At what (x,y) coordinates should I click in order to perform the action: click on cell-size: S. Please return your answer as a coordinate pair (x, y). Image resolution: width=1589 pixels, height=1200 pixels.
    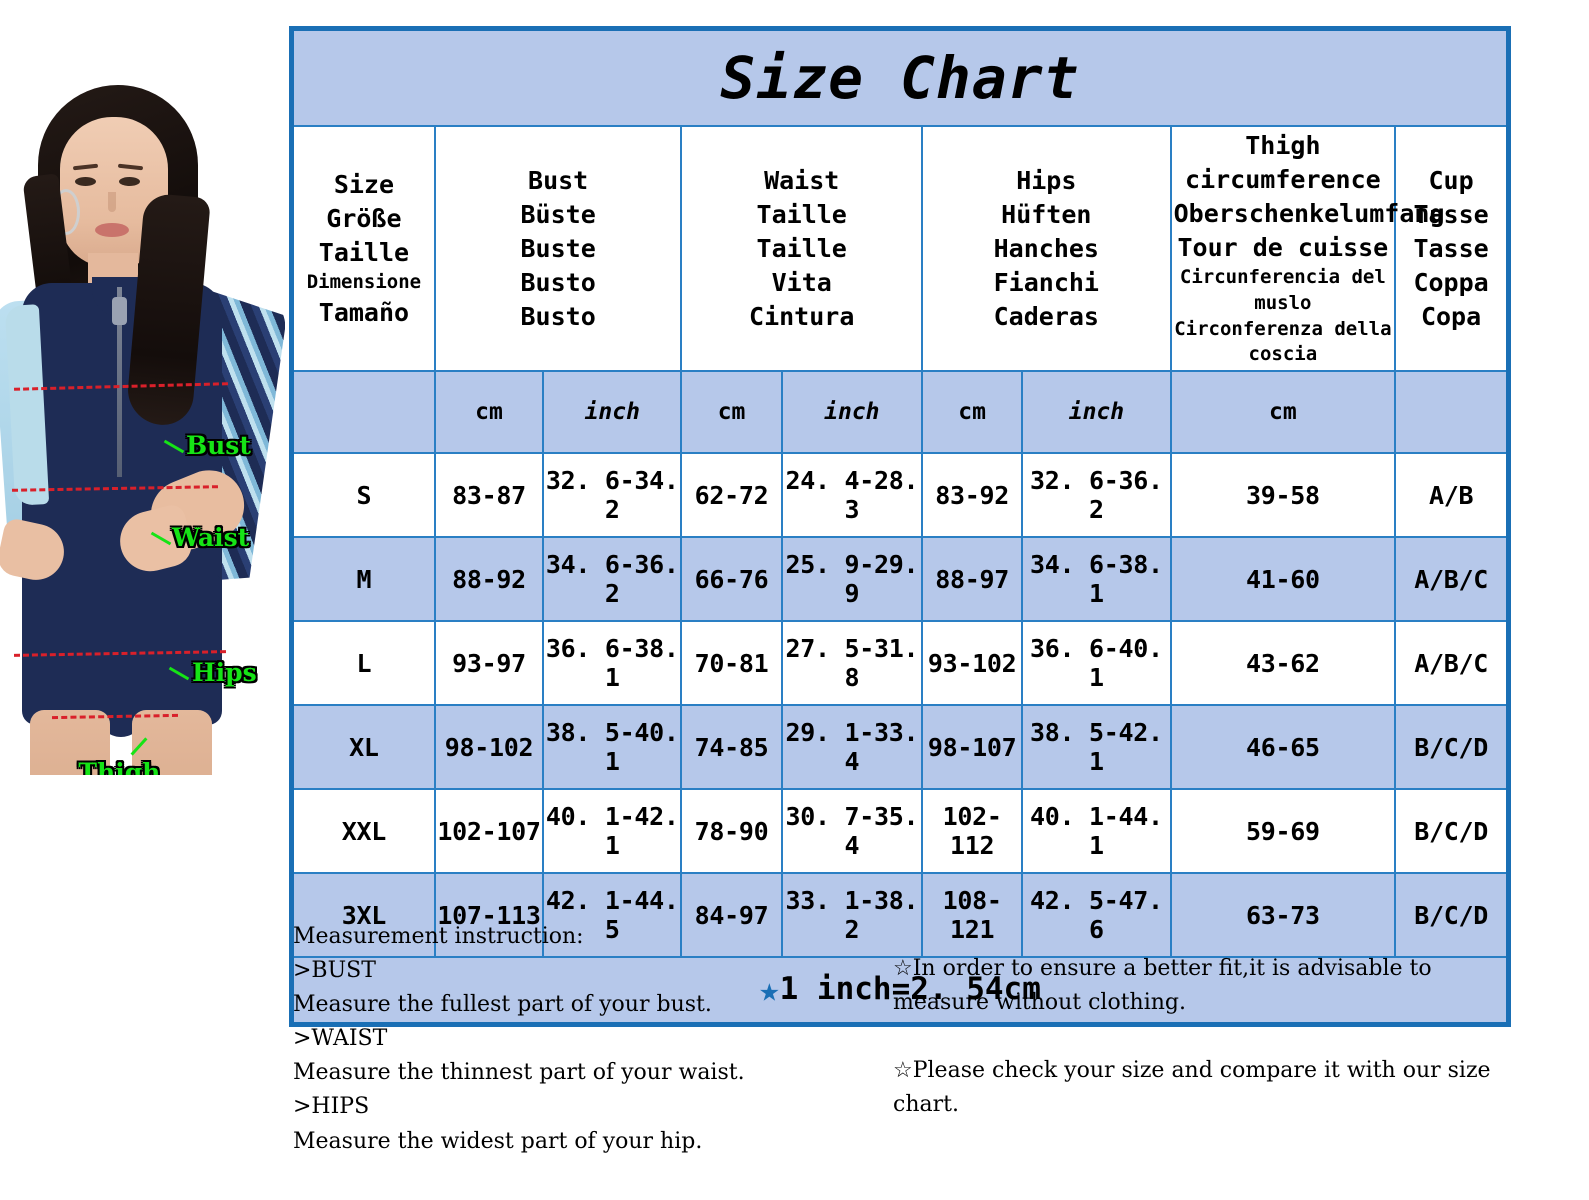
    Looking at the image, I should click on (363, 495).